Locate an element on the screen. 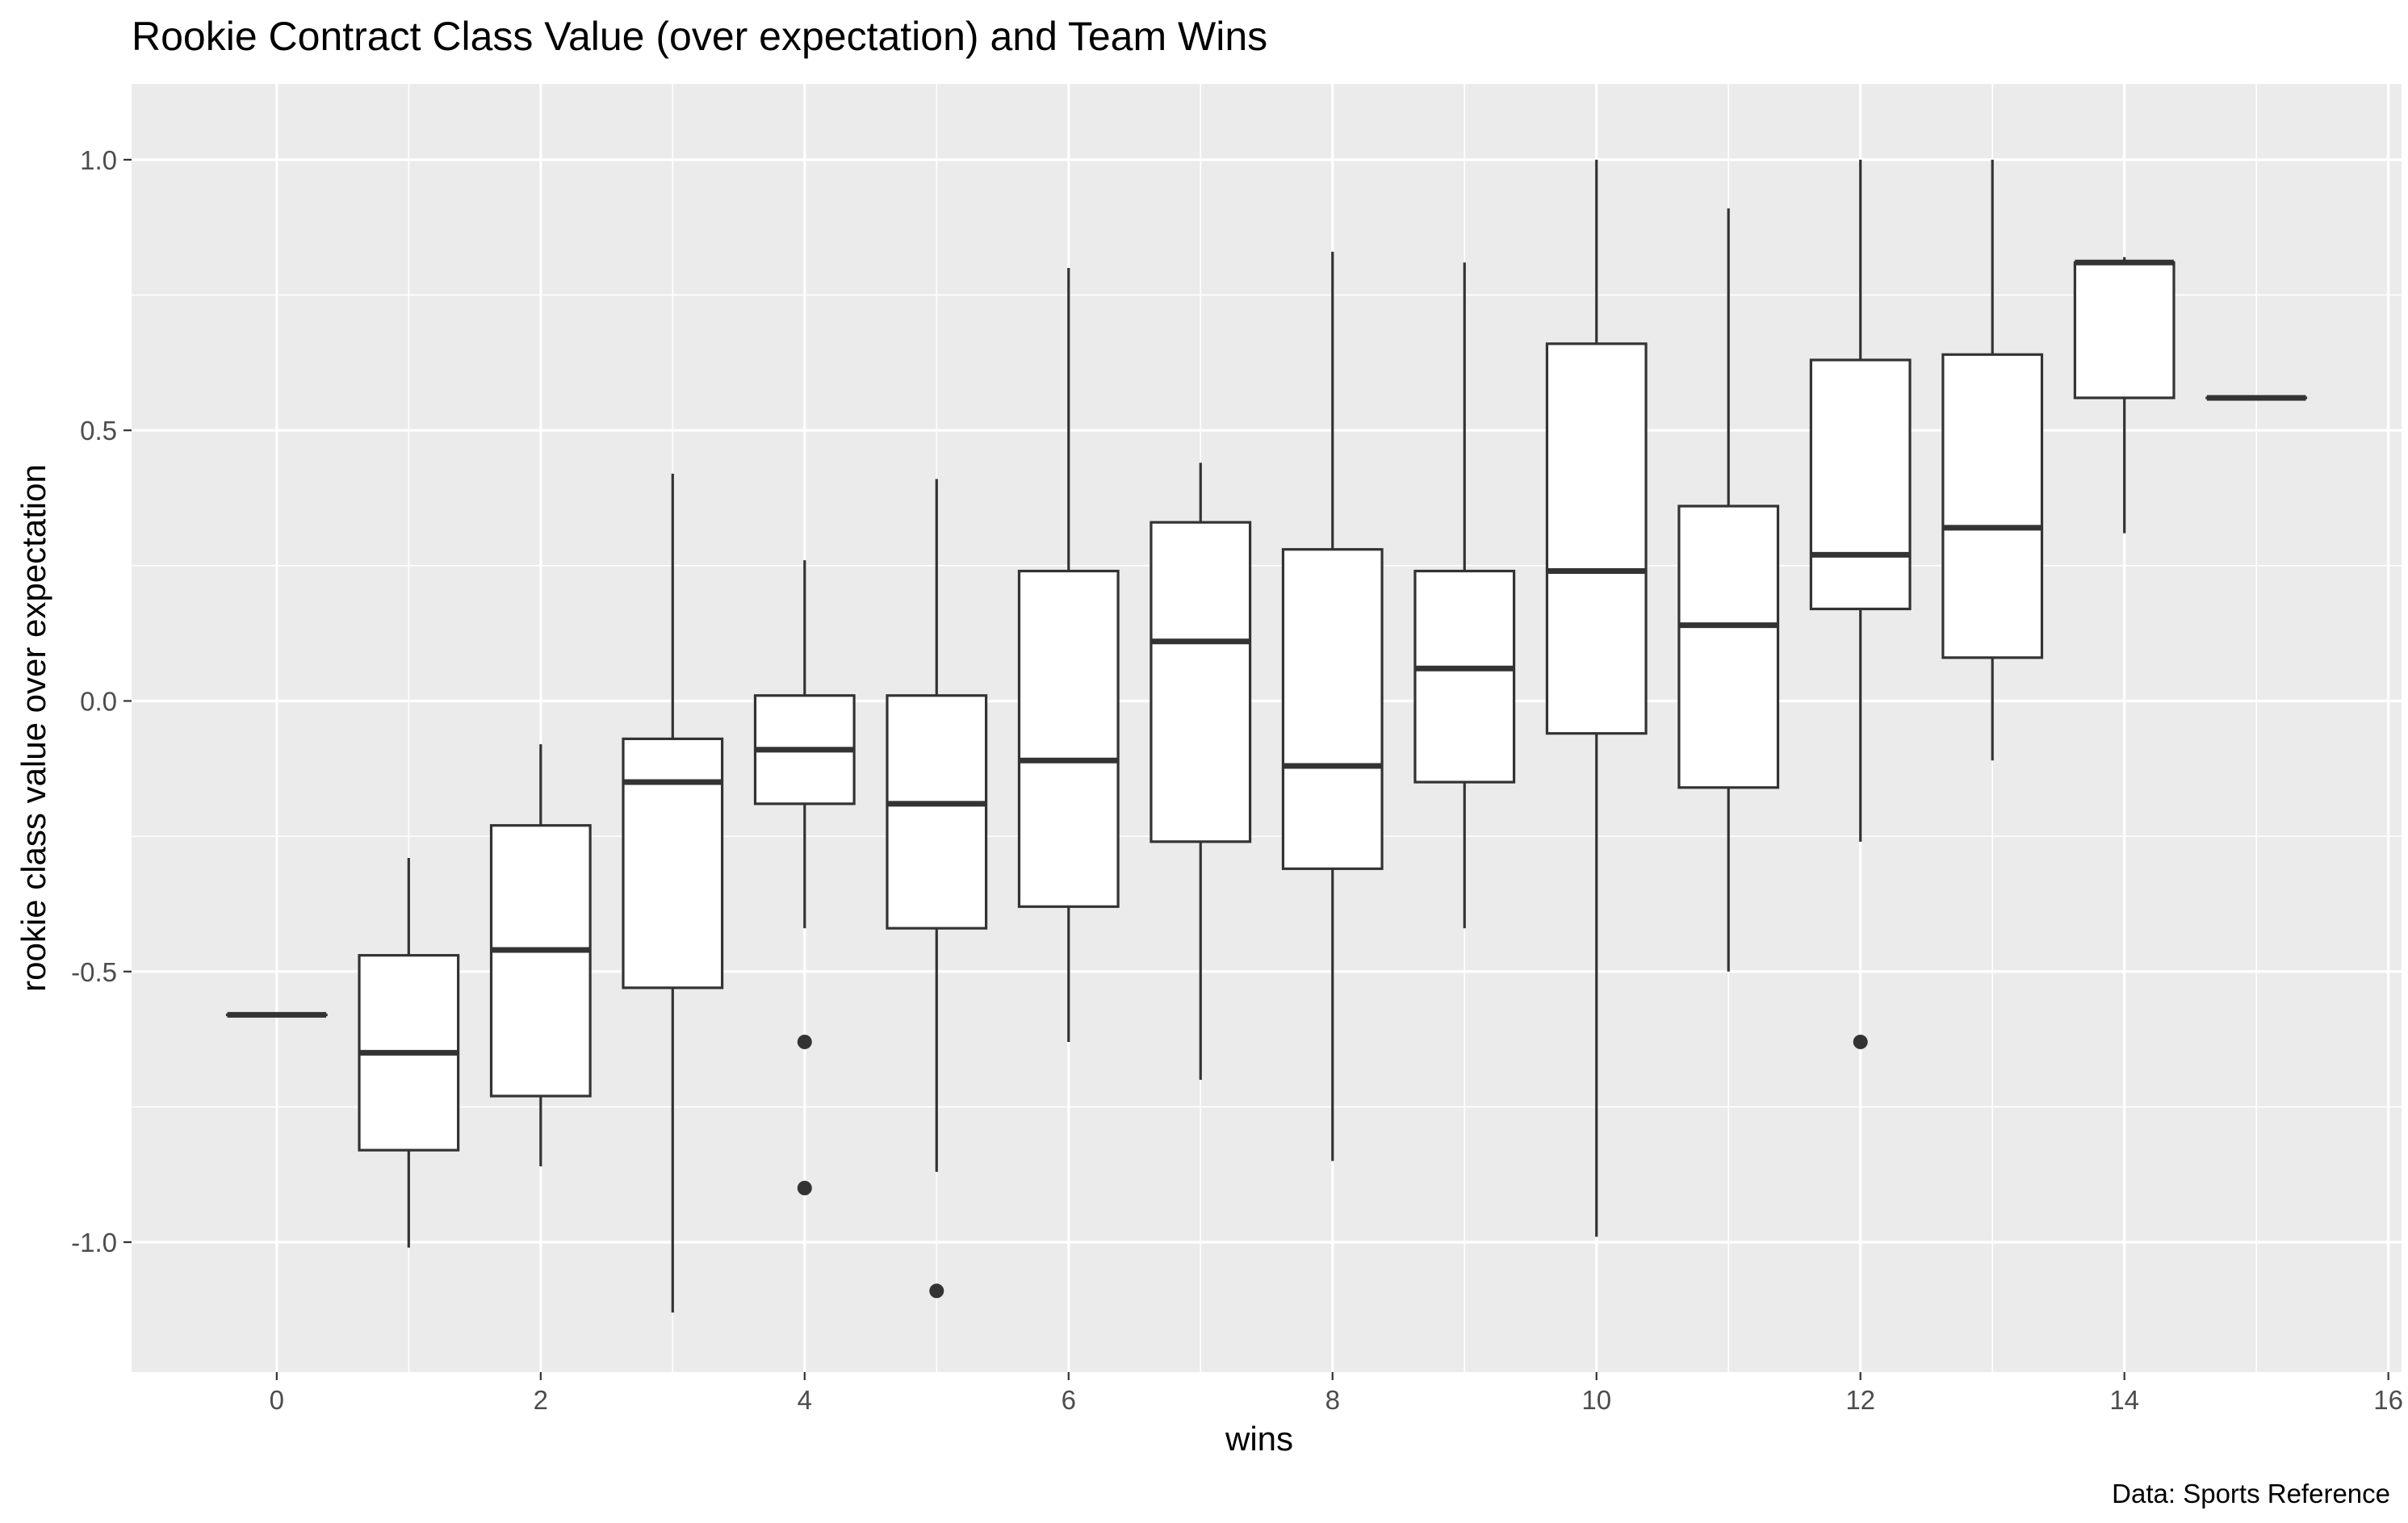  x-tick-label: 16 is located at coordinates (2388, 1400).